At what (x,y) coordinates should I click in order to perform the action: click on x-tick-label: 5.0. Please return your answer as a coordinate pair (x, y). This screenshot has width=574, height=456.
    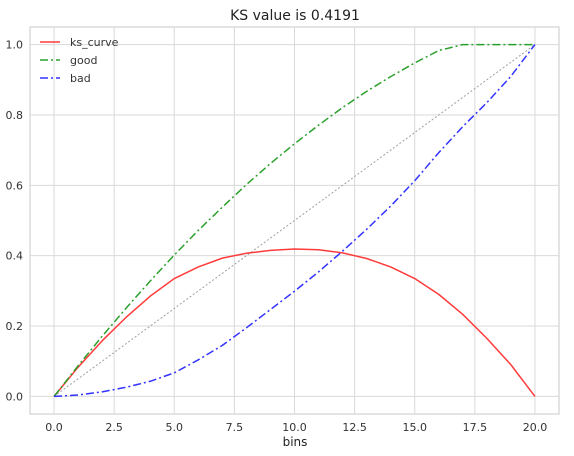
    Looking at the image, I should click on (175, 427).